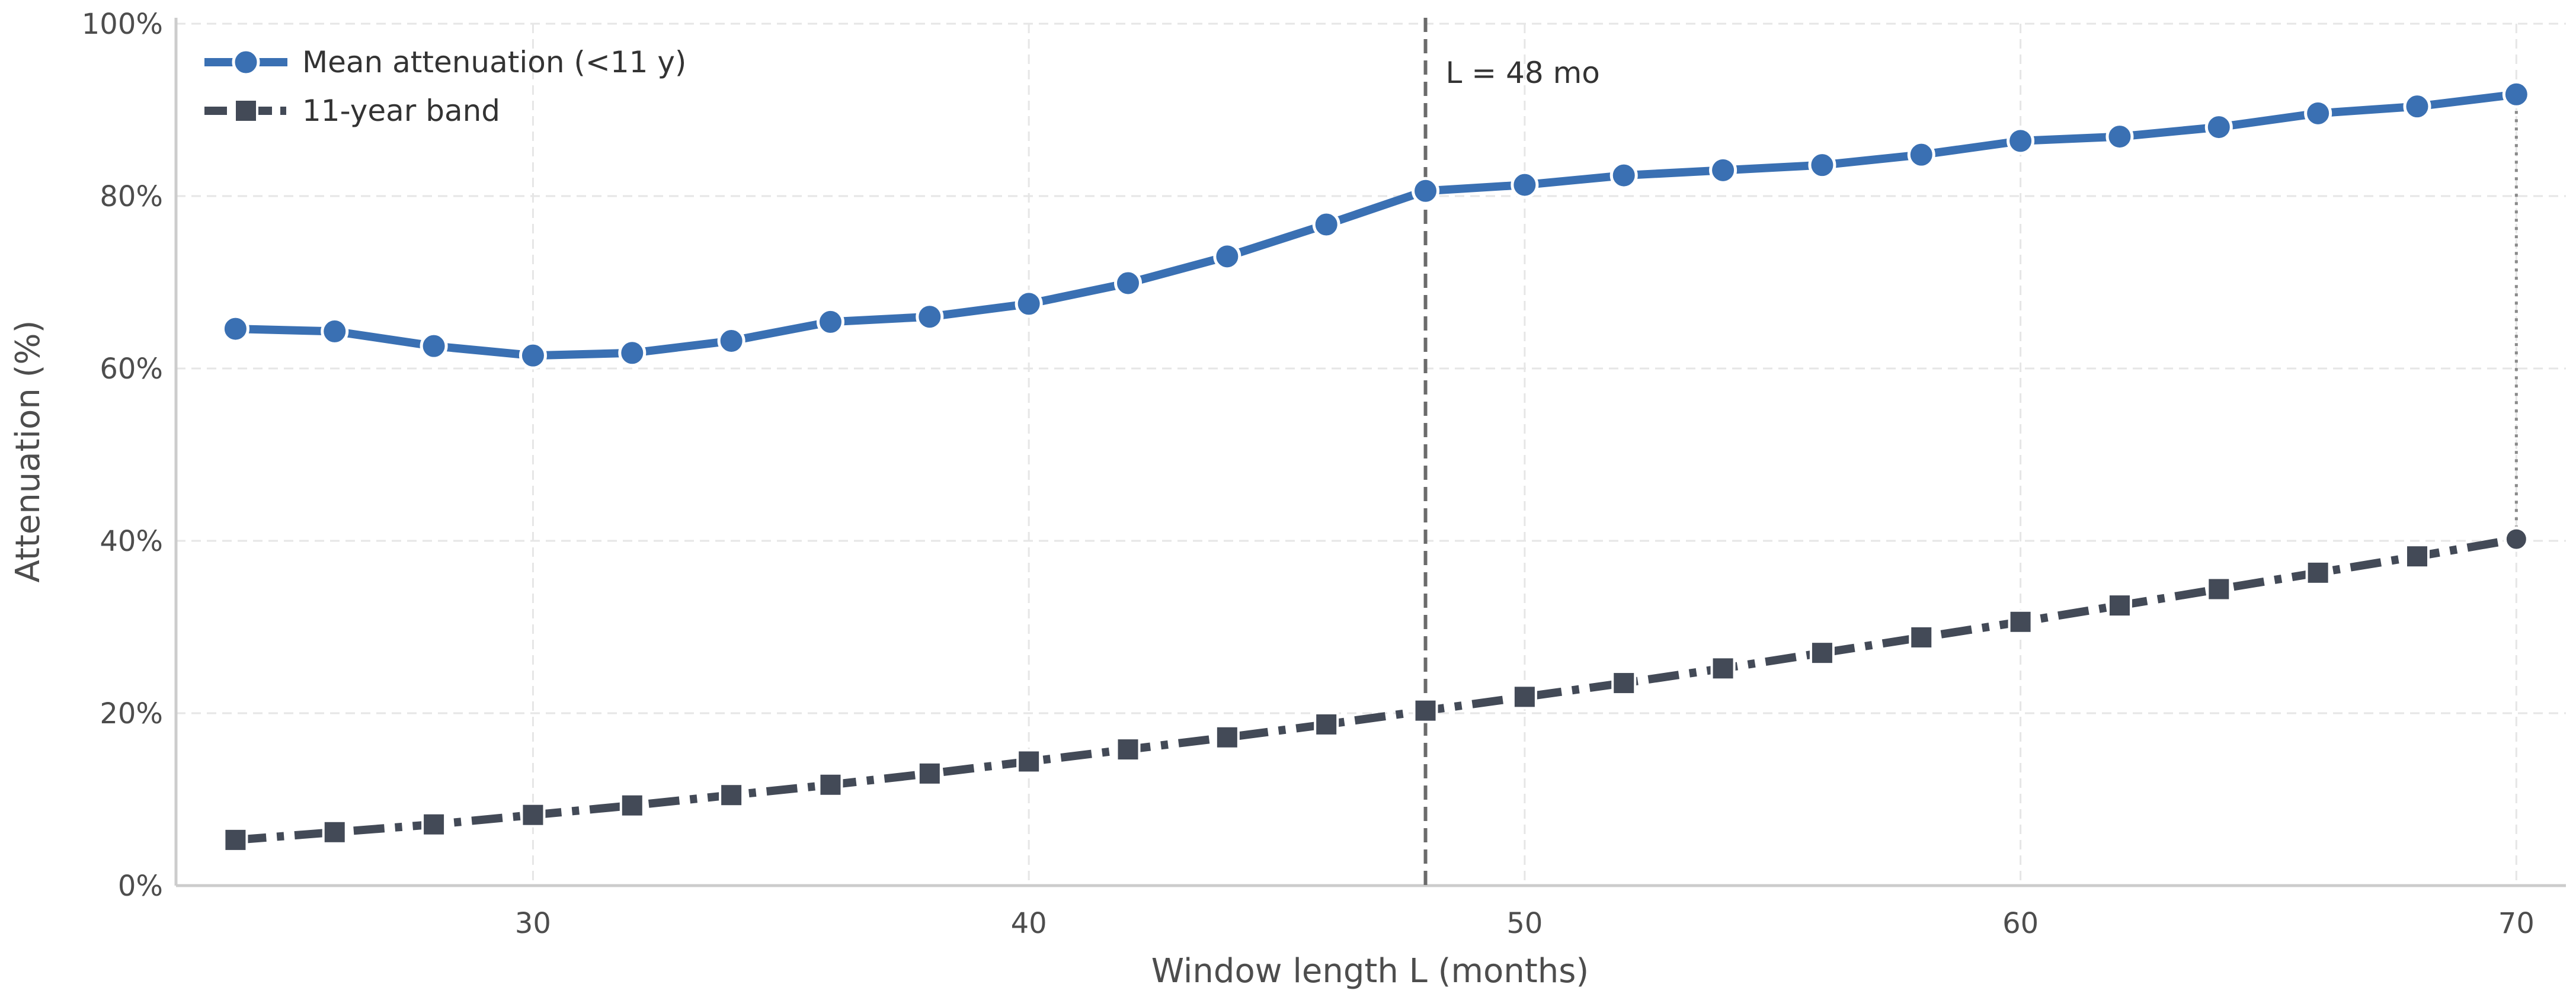 The image size is (2576, 994). Describe the element at coordinates (1029, 923) in the screenshot. I see `x-tick-label: 40` at that location.